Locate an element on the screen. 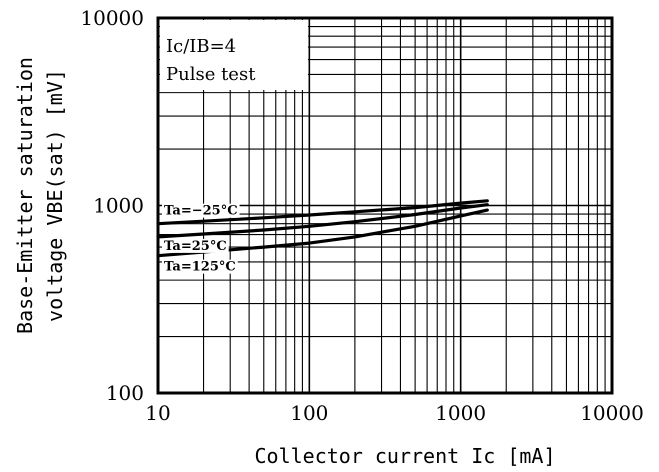 This screenshot has width=659, height=472. annotation-box: Ic/IB=4 Pulse test is located at coordinates (234, 55).